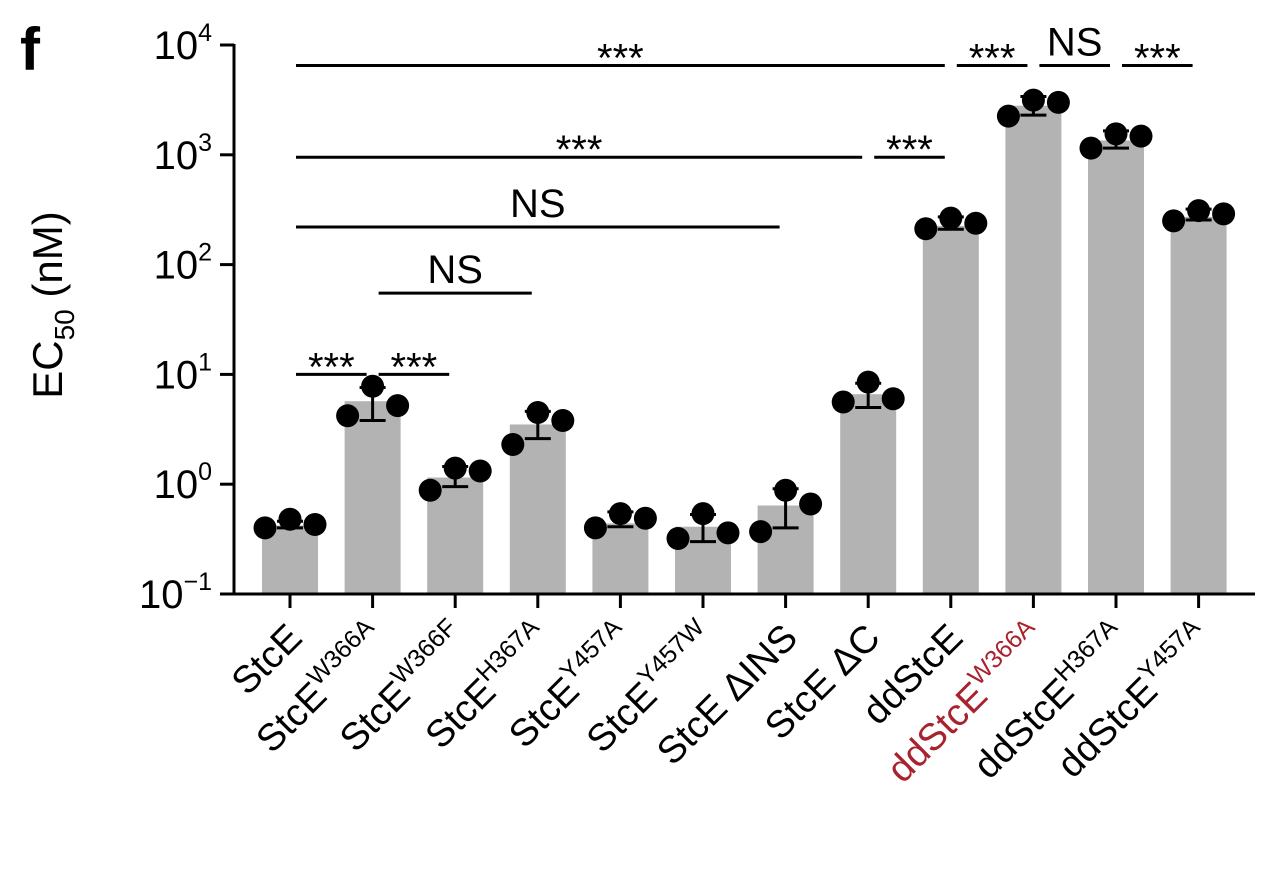 Image resolution: width=1266 pixels, height=892 pixels. What do you see at coordinates (47, 260) in the screenshot?
I see `y-label-unit: (nM)` at bounding box center [47, 260].